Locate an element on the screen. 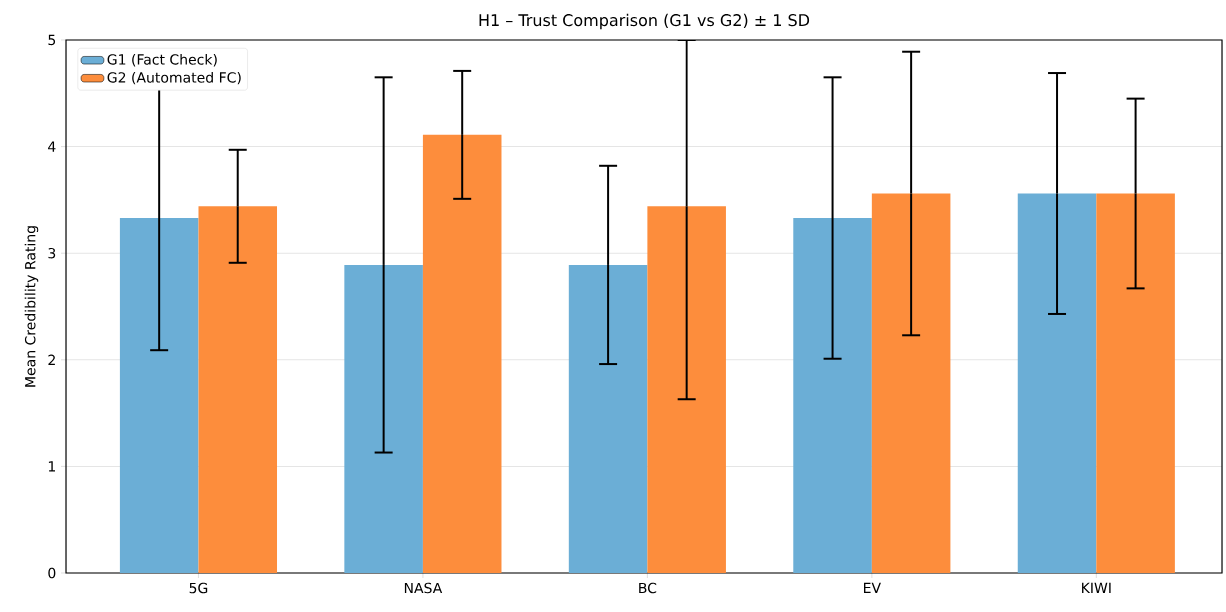 The image size is (1226, 612). y-tick-label: 3 is located at coordinates (52, 253).